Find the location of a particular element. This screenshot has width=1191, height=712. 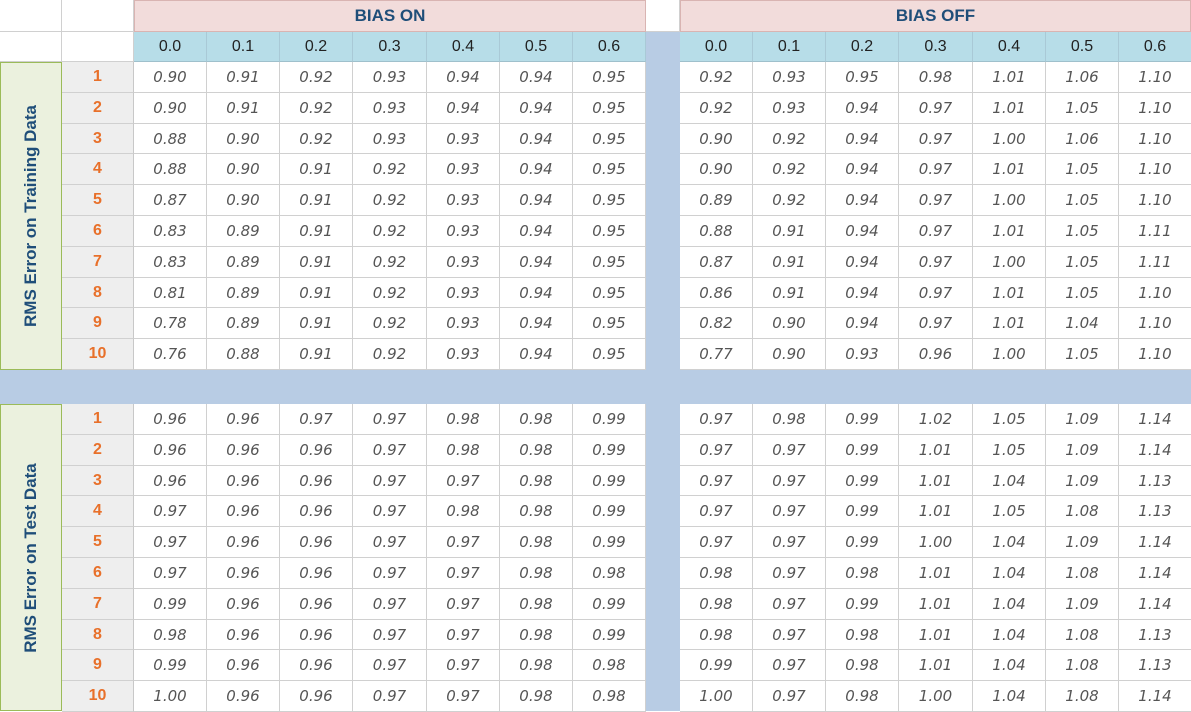

row-index: 4 is located at coordinates (98, 170).